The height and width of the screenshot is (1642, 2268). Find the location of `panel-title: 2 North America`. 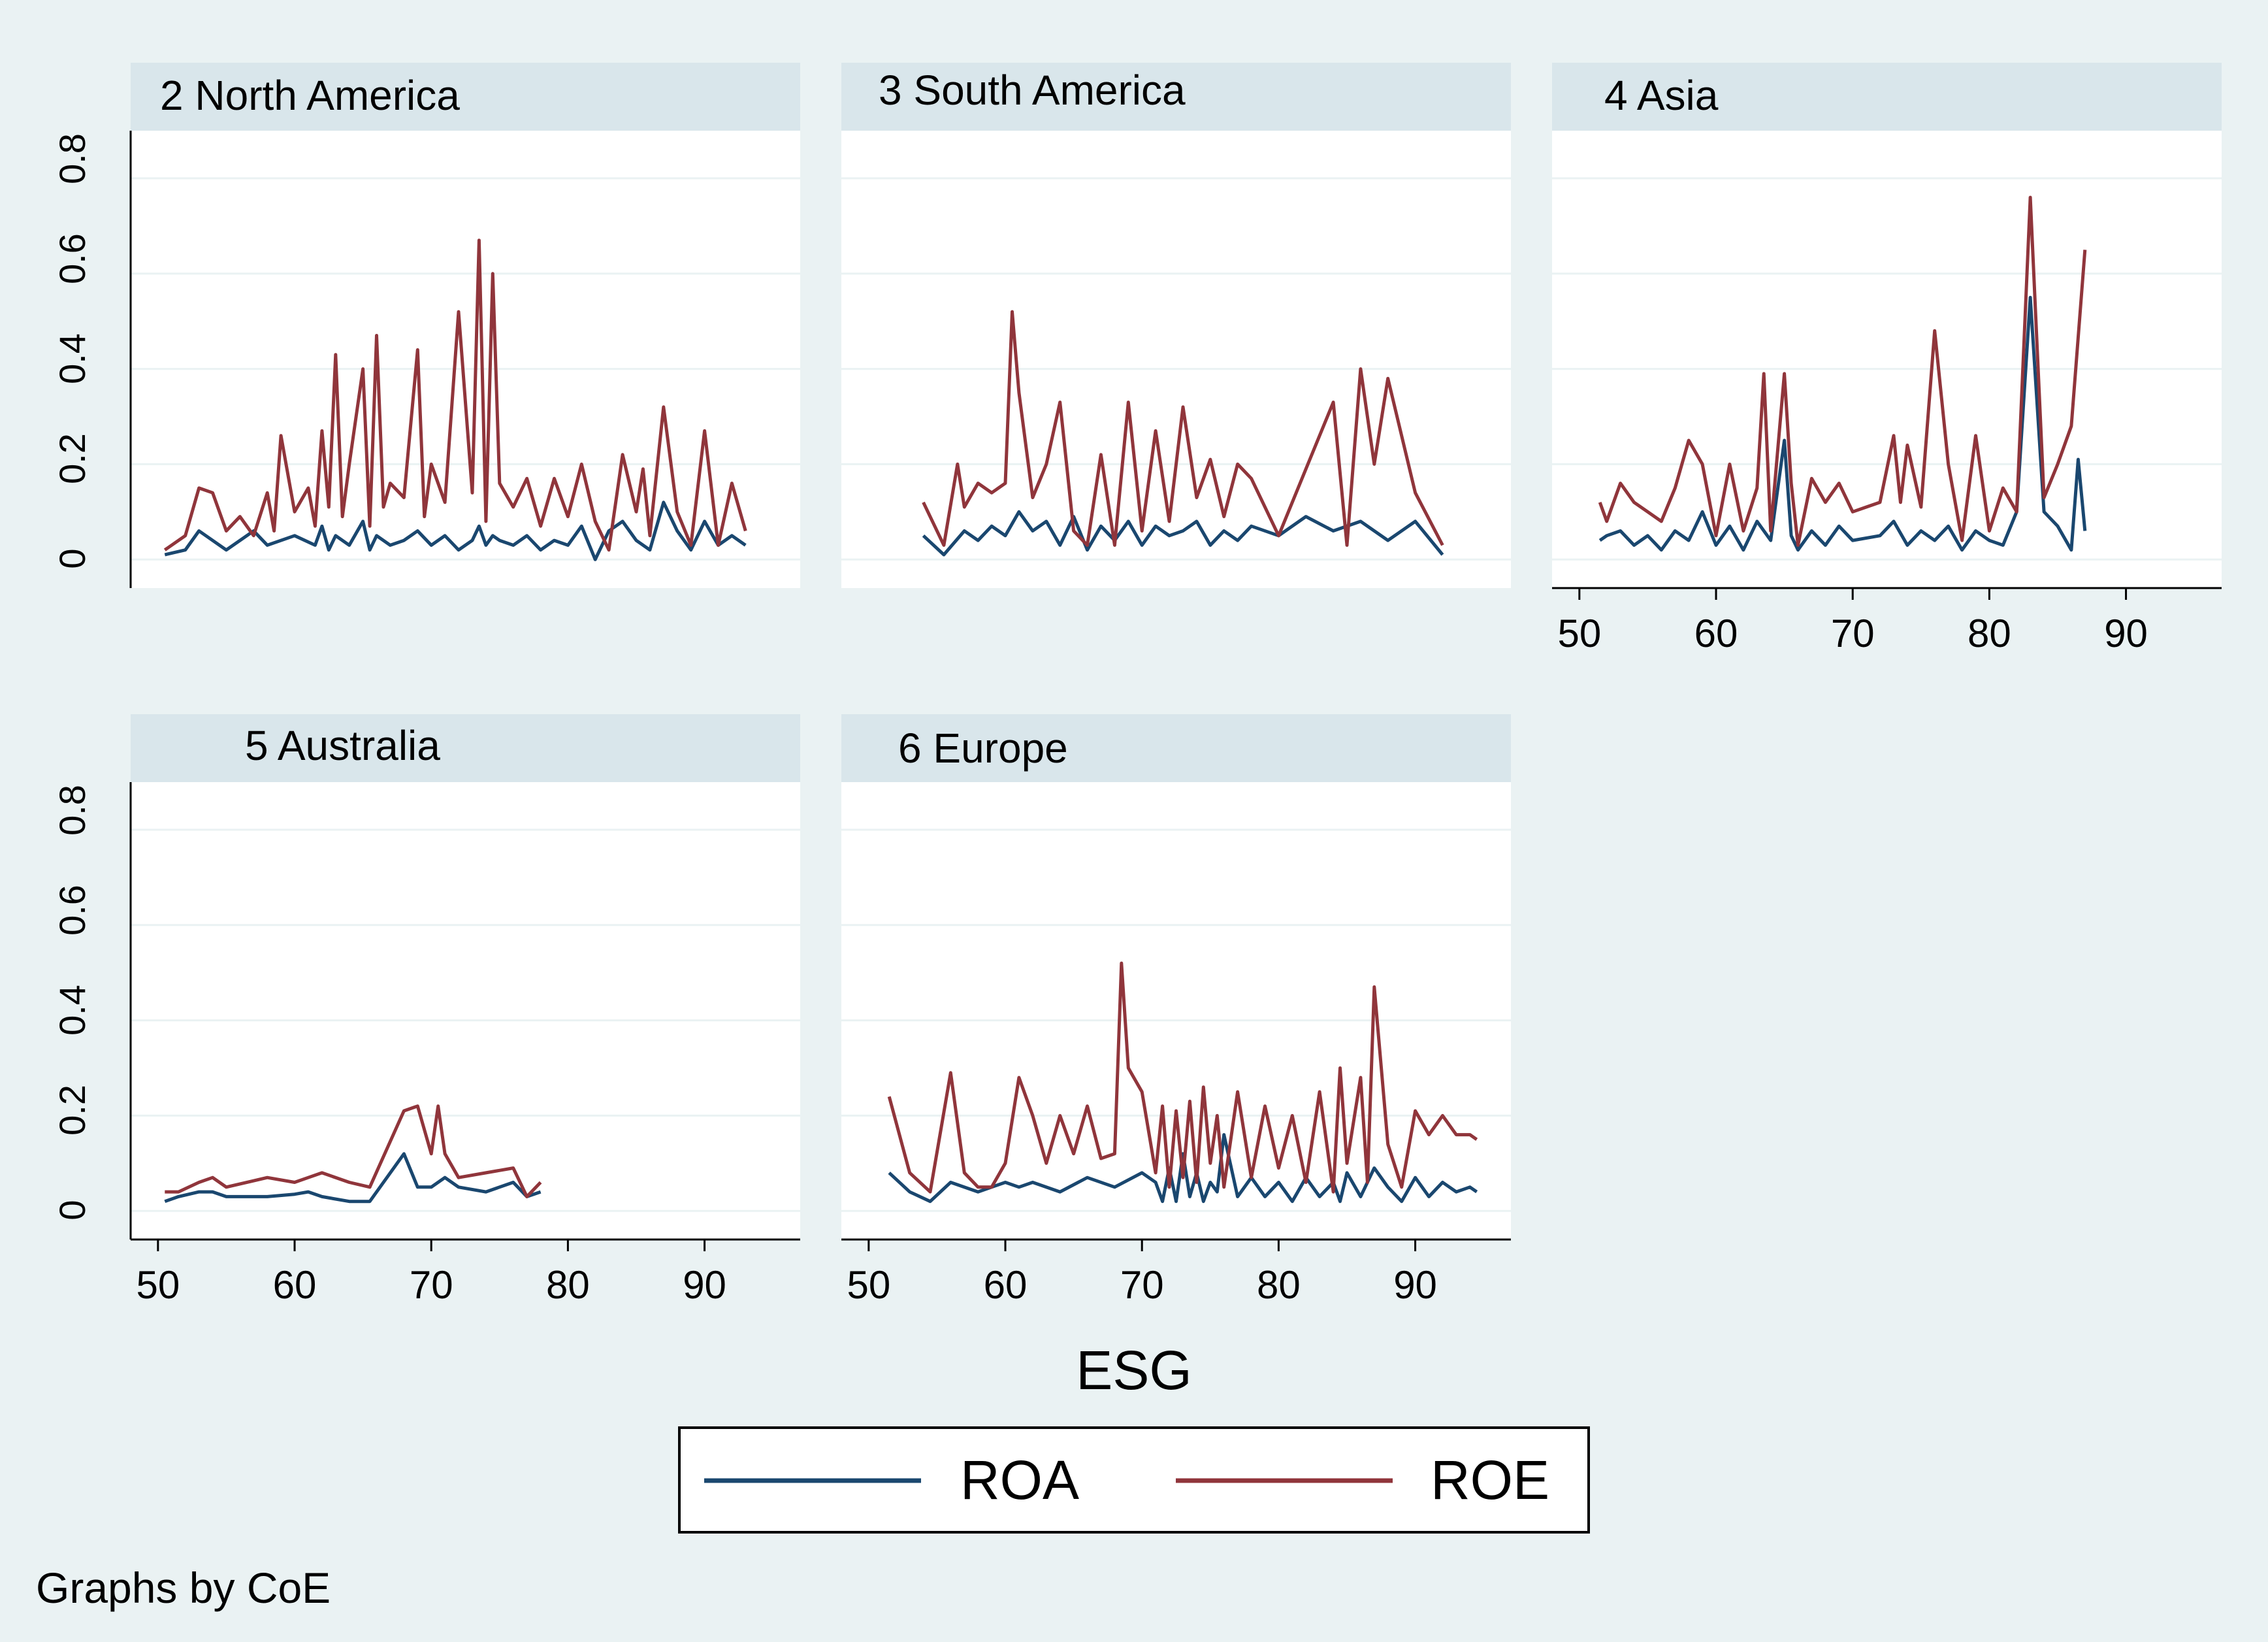

panel-title: 2 North America is located at coordinates (310, 96).